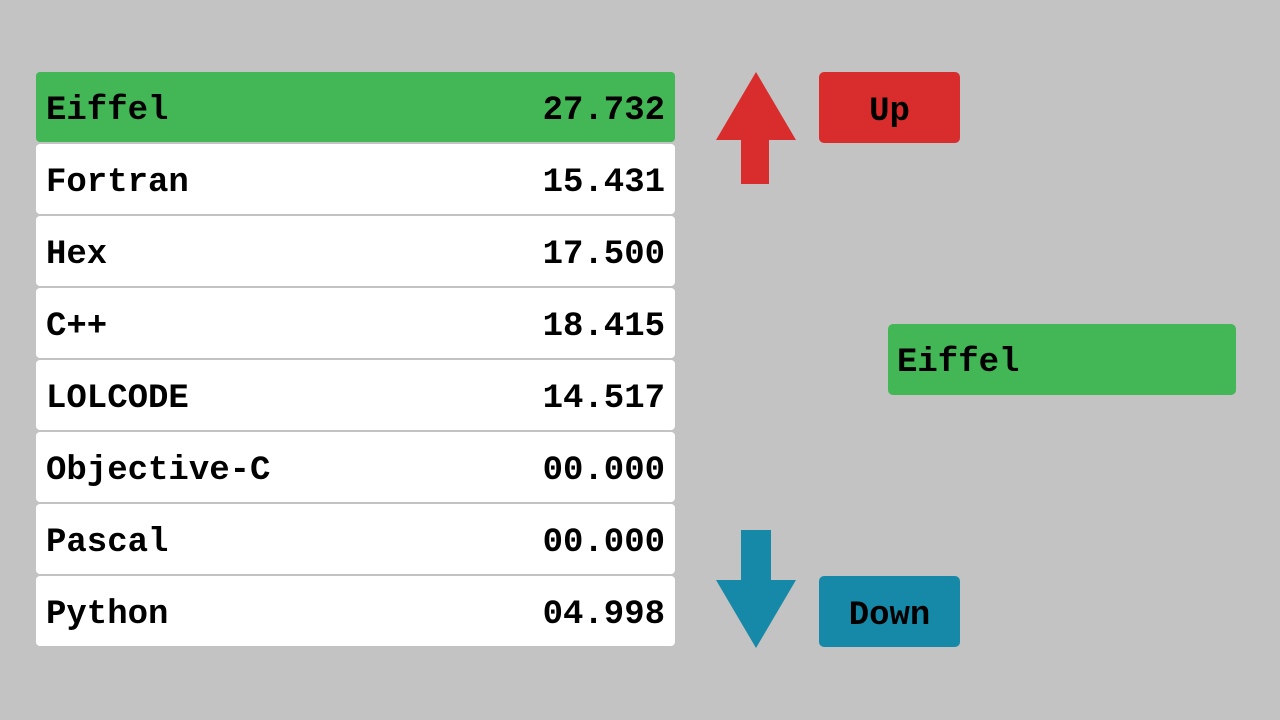 This screenshot has height=720, width=1280. What do you see at coordinates (117, 399) in the screenshot?
I see `list-item-label: LOLCODE` at bounding box center [117, 399].